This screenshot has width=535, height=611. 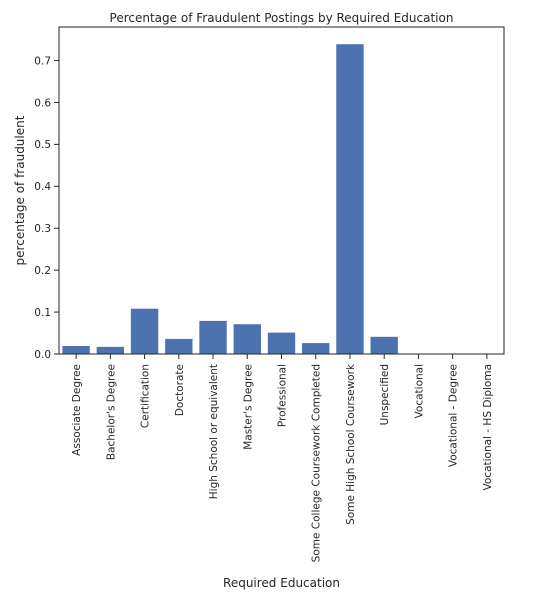 I want to click on x-tick-label: Professional, so click(x=283, y=395).